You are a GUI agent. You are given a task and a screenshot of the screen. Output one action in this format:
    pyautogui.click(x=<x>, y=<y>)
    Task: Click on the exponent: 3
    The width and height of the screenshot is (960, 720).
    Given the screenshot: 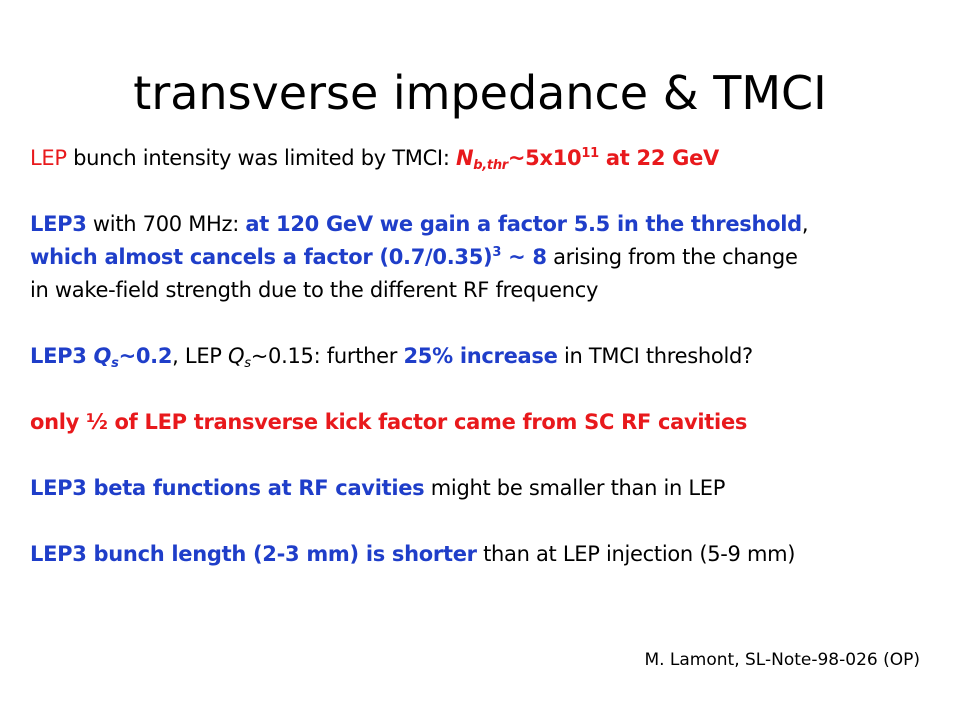 What is the action you would take?
    pyautogui.click(x=497, y=252)
    